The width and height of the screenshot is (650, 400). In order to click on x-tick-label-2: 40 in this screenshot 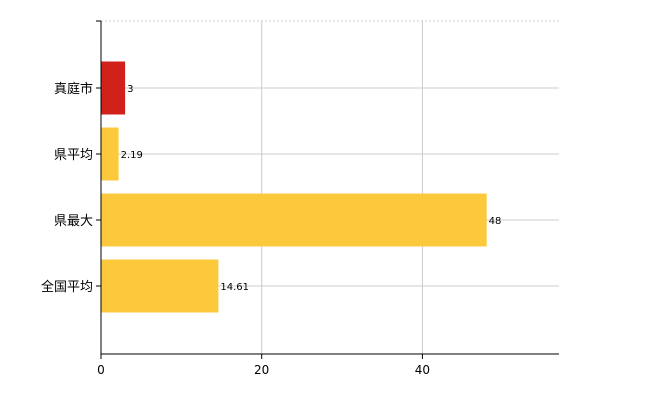, I will do `click(422, 370)`.